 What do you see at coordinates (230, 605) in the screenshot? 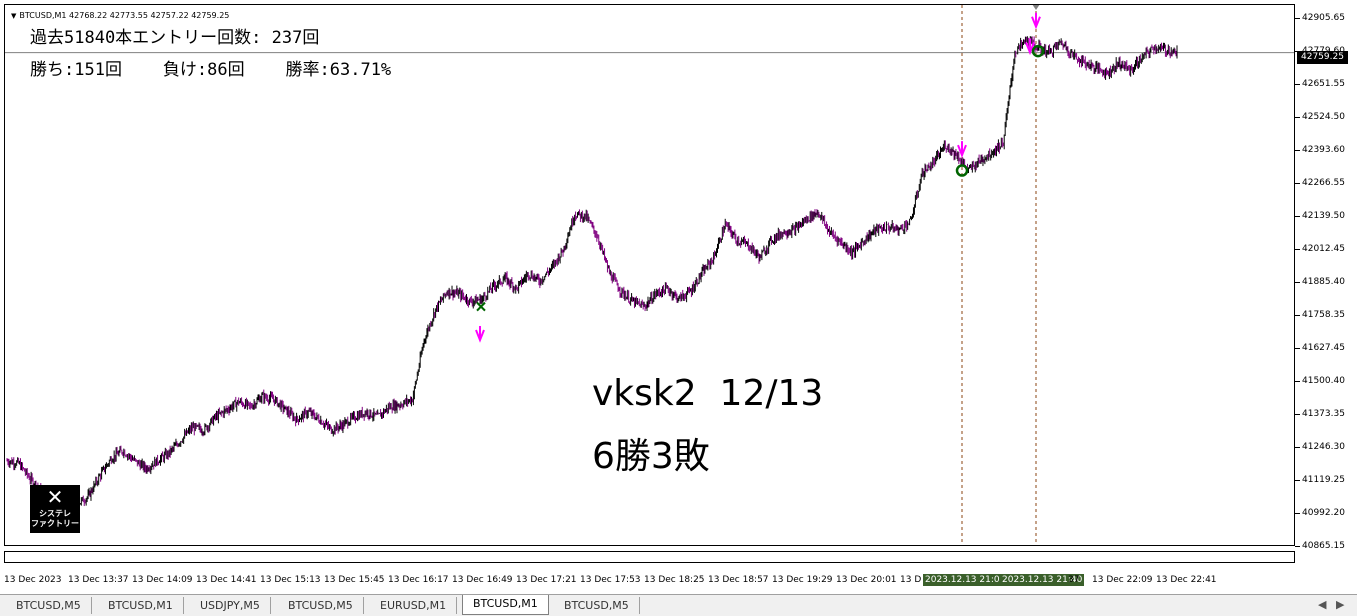
I see `chart-tab: USDJPY,M5` at bounding box center [230, 605].